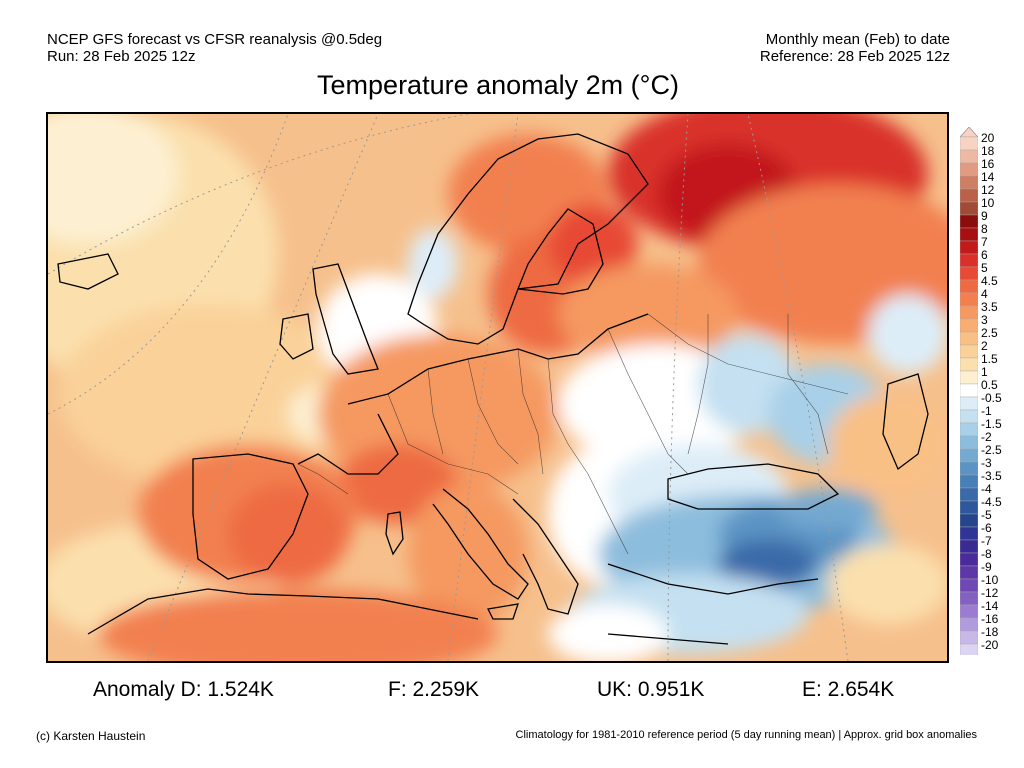 This screenshot has height=768, width=1024. I want to click on legend-label: -0.5, so click(991, 398).